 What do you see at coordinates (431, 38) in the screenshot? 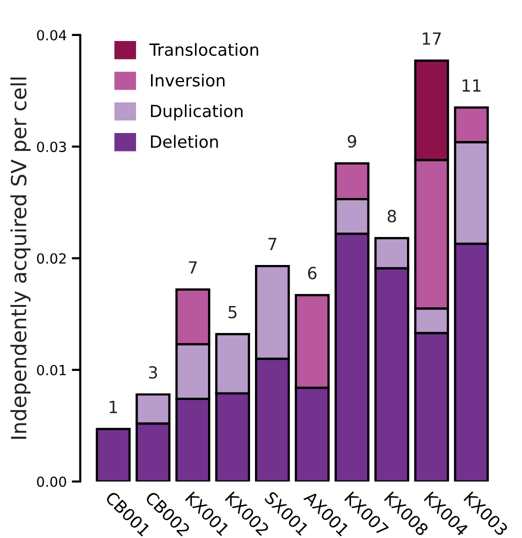
I see `annotation: 17` at bounding box center [431, 38].